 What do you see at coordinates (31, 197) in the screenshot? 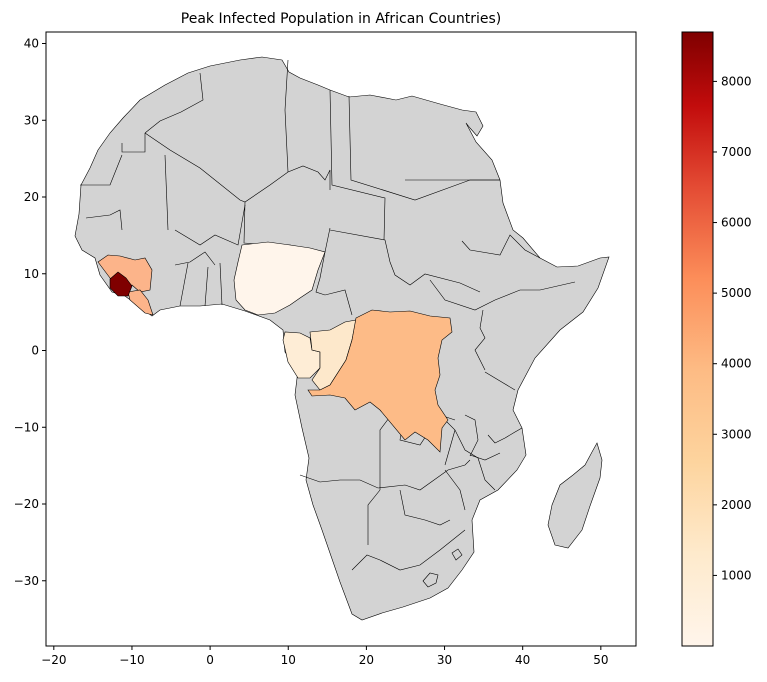
I see `y-tick-label: 20` at bounding box center [31, 197].